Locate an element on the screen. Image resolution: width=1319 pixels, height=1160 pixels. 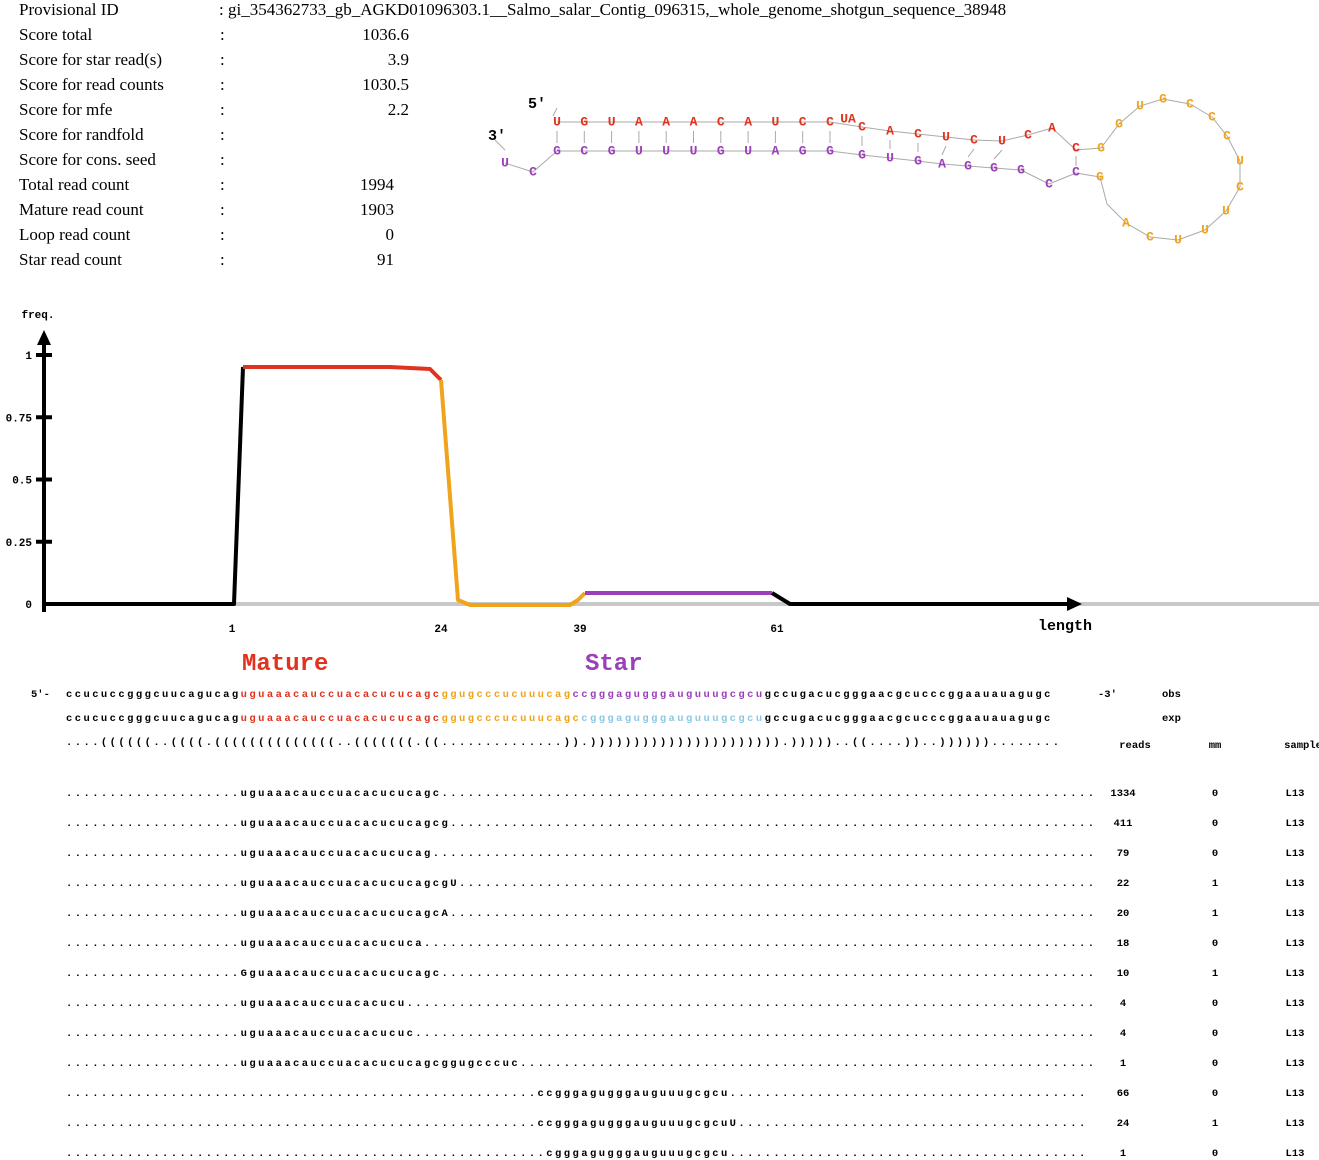
mature-label: Mature is located at coordinates (285, 664).